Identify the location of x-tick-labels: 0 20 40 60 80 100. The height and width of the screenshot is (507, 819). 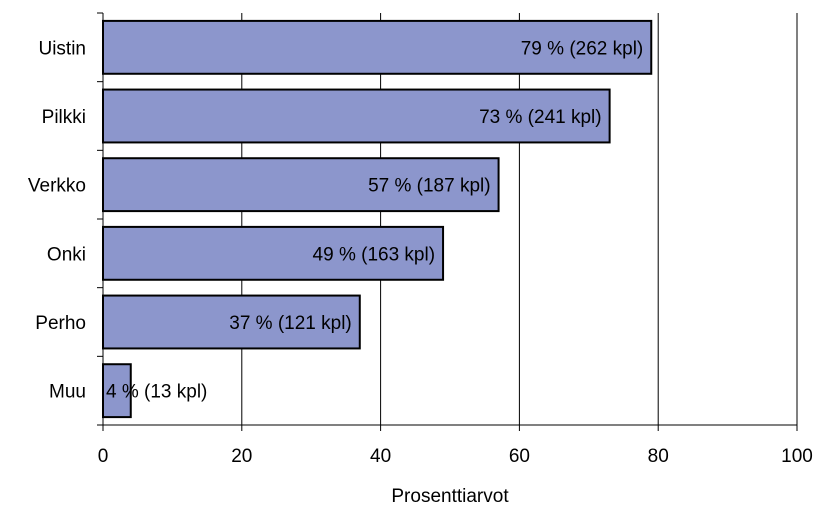
(455, 456).